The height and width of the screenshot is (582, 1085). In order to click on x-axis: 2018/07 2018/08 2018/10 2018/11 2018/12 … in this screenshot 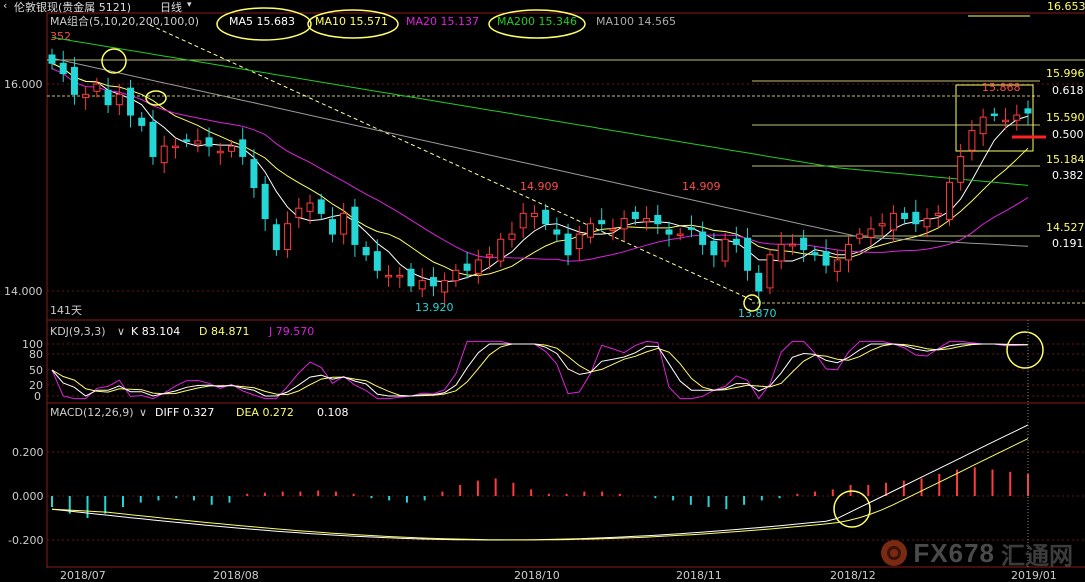, I will do `click(558, 575)`.